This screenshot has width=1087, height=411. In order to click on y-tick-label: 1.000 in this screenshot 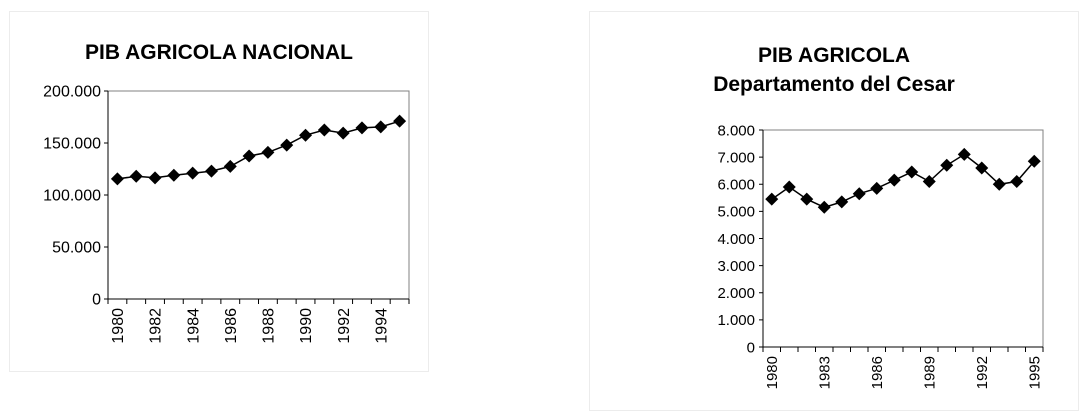, I will do `click(736, 320)`.